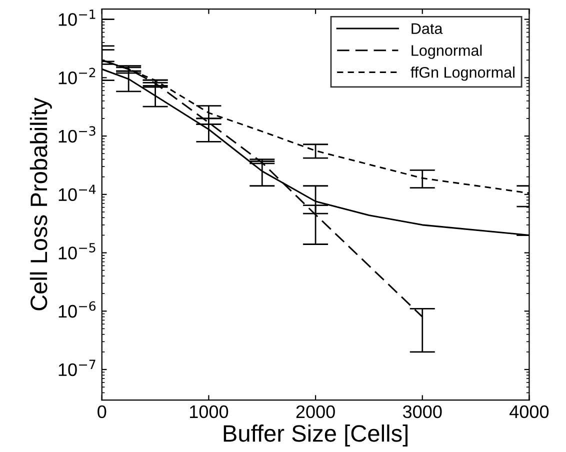 The width and height of the screenshot is (566, 452). Describe the element at coordinates (102, 411) in the screenshot. I see `x-tick-label: 0` at that location.